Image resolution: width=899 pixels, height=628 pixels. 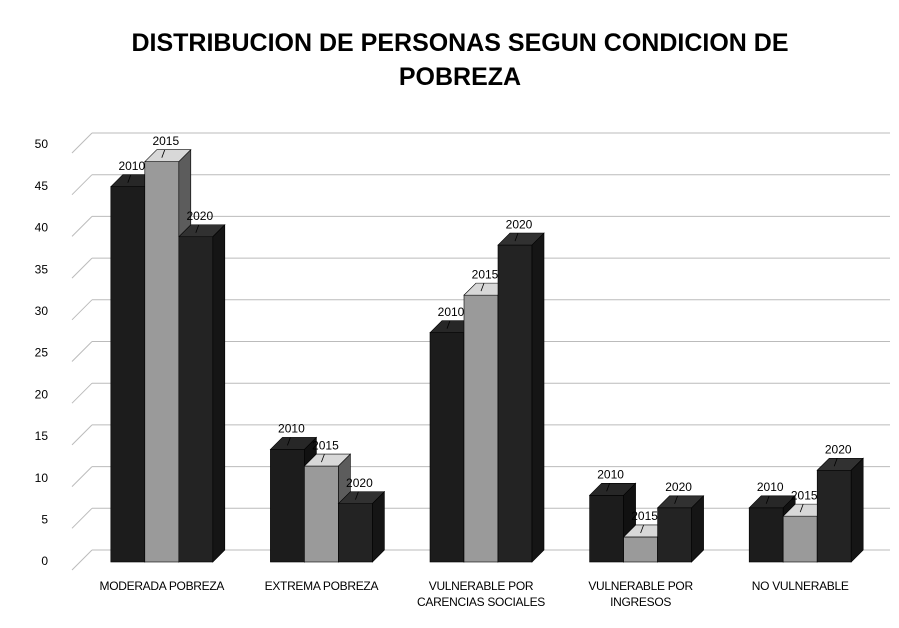 I want to click on x-tick-label: EXTREMA POBREZA, so click(x=321, y=586).